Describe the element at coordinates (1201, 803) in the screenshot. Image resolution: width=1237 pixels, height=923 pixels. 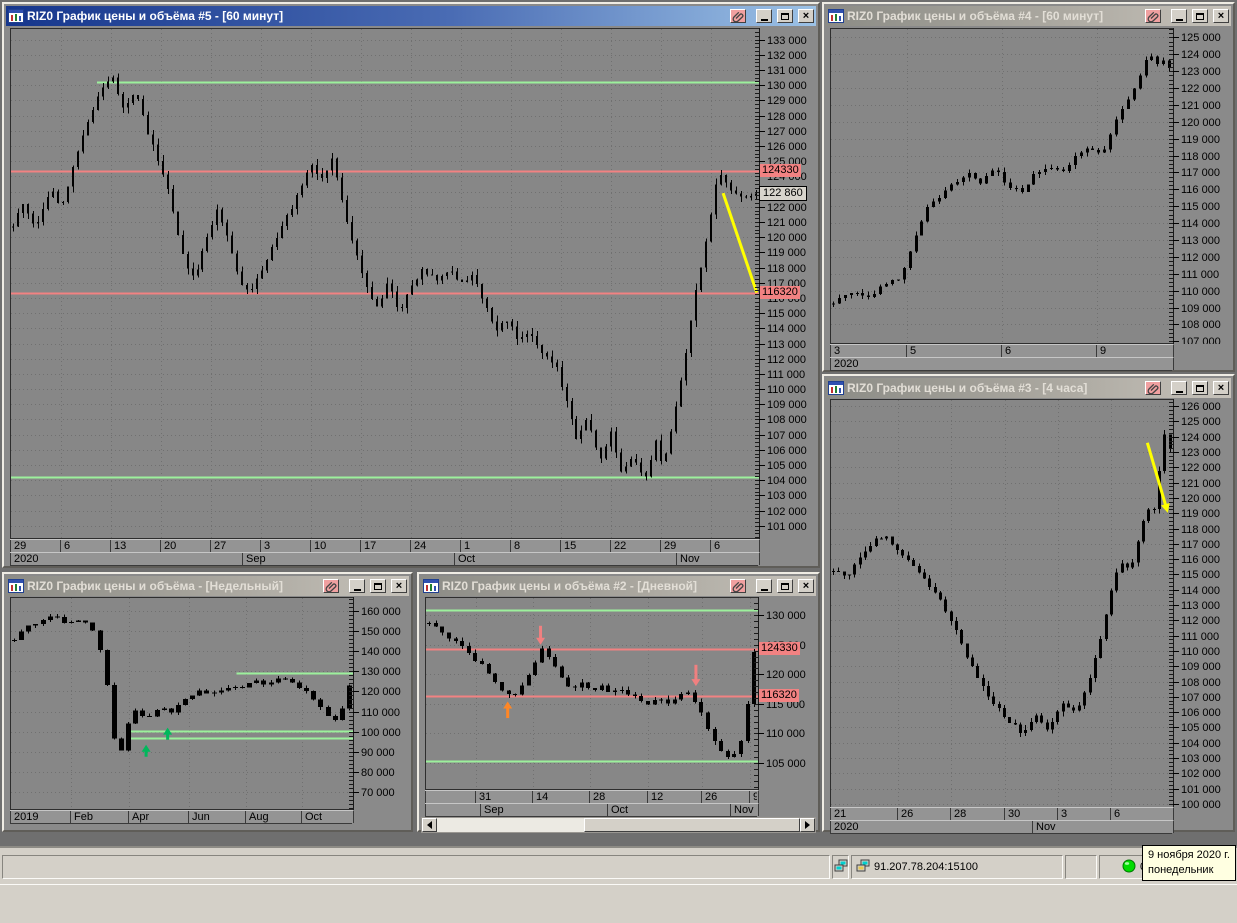
I see `svg-text: 100 000` at that location.